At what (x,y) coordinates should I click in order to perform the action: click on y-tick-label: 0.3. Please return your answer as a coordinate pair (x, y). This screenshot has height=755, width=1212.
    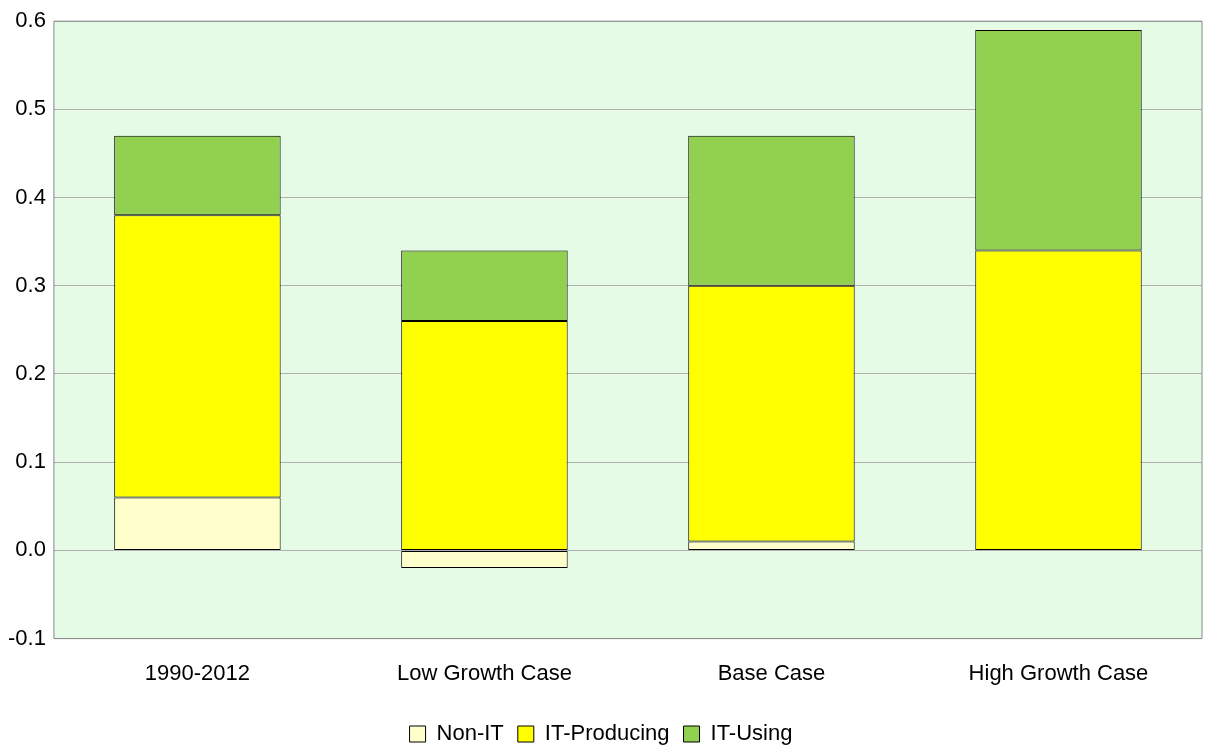
    Looking at the image, I should click on (30, 284).